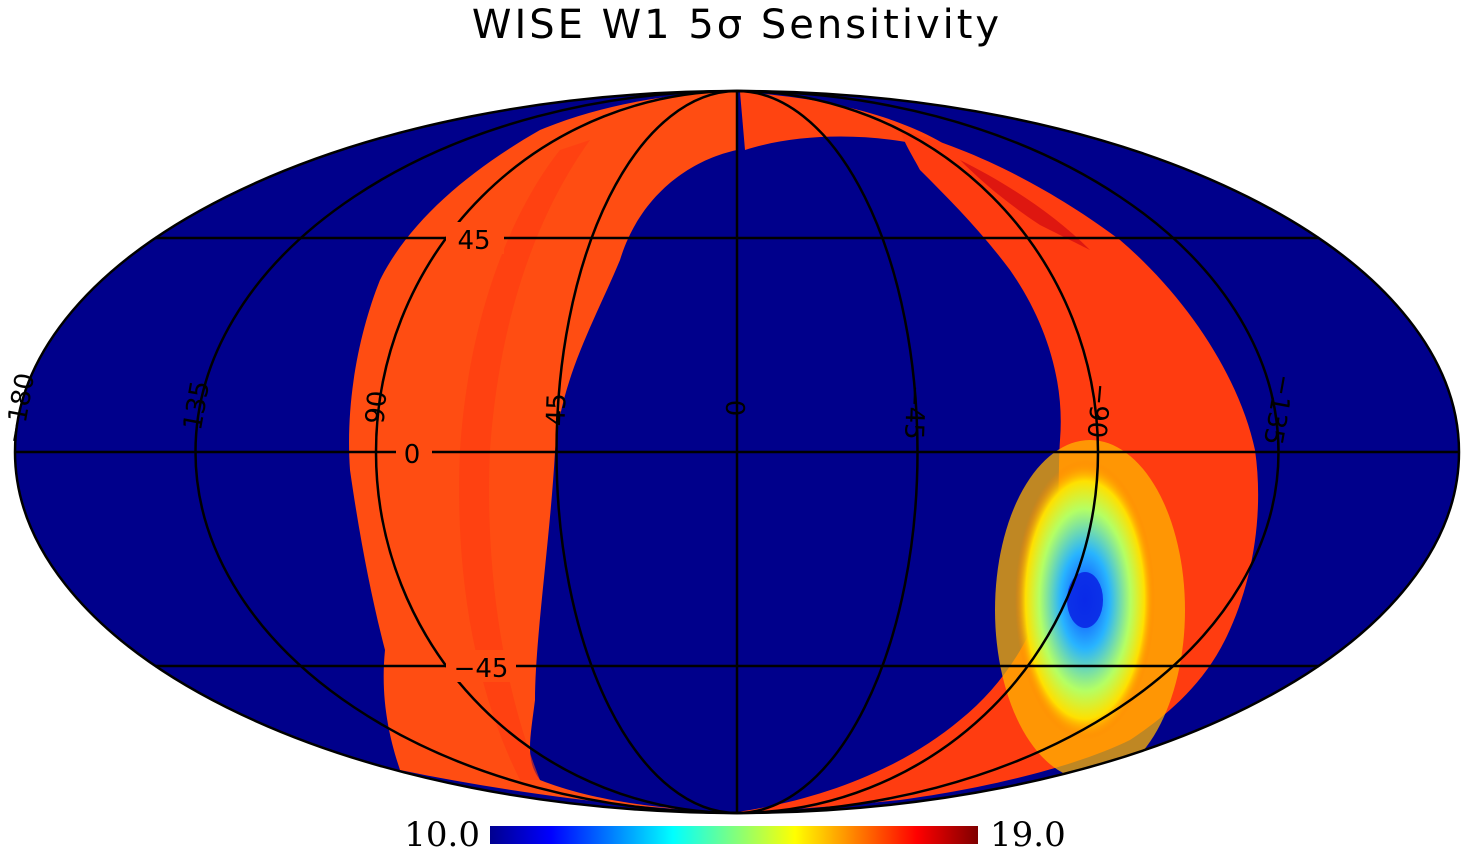  What do you see at coordinates (737, 25) in the screenshot?
I see `map-title: WISE W1 5σ Sensitivity` at bounding box center [737, 25].